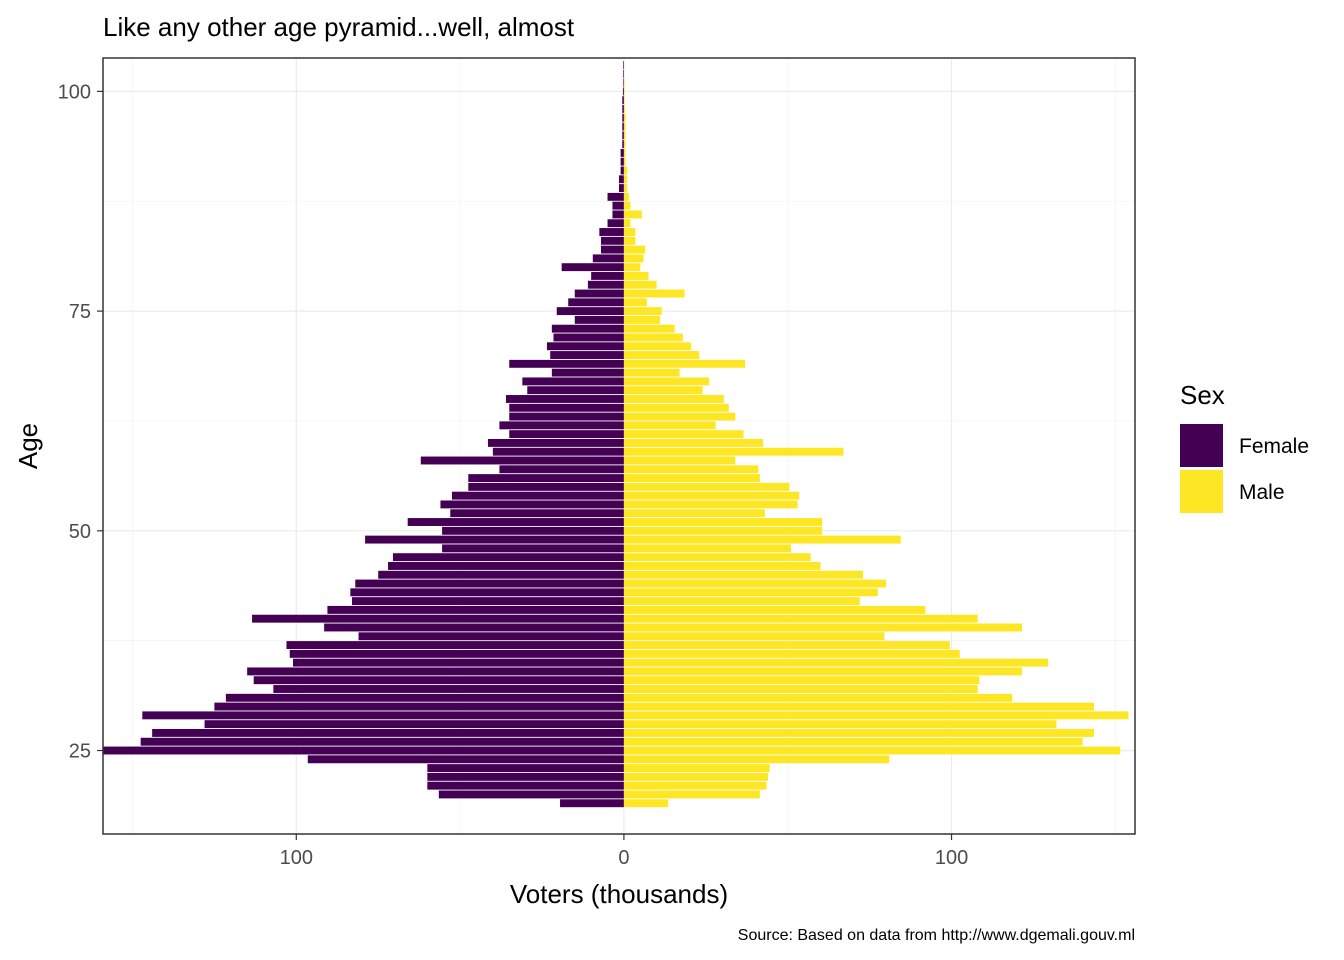  I want to click on y-tick-label: 100, so click(74, 92).